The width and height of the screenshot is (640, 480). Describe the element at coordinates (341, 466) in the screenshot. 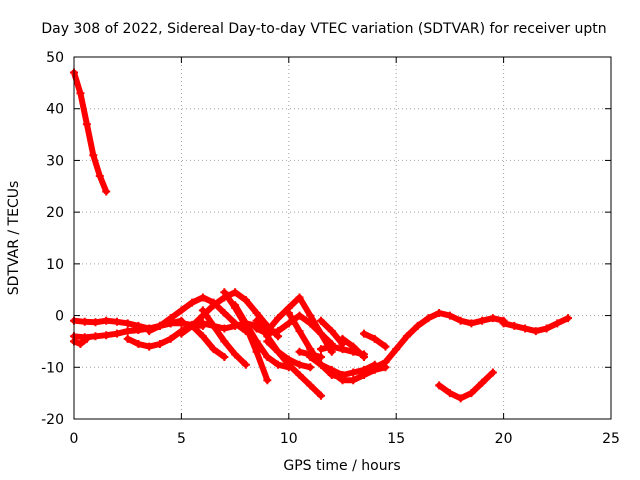

I see `x-axis-label: GPS time / hours` at that location.